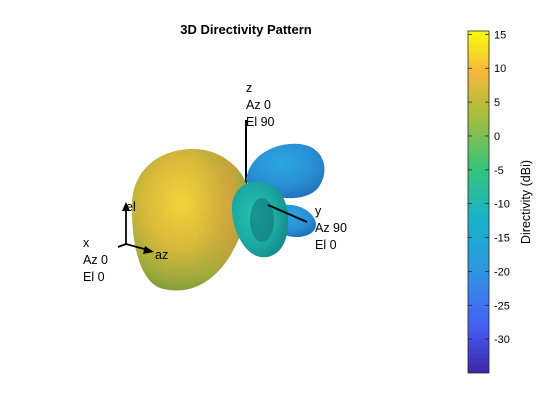  Describe the element at coordinates (249, 88) in the screenshot. I see `z-axis-name: z` at that location.